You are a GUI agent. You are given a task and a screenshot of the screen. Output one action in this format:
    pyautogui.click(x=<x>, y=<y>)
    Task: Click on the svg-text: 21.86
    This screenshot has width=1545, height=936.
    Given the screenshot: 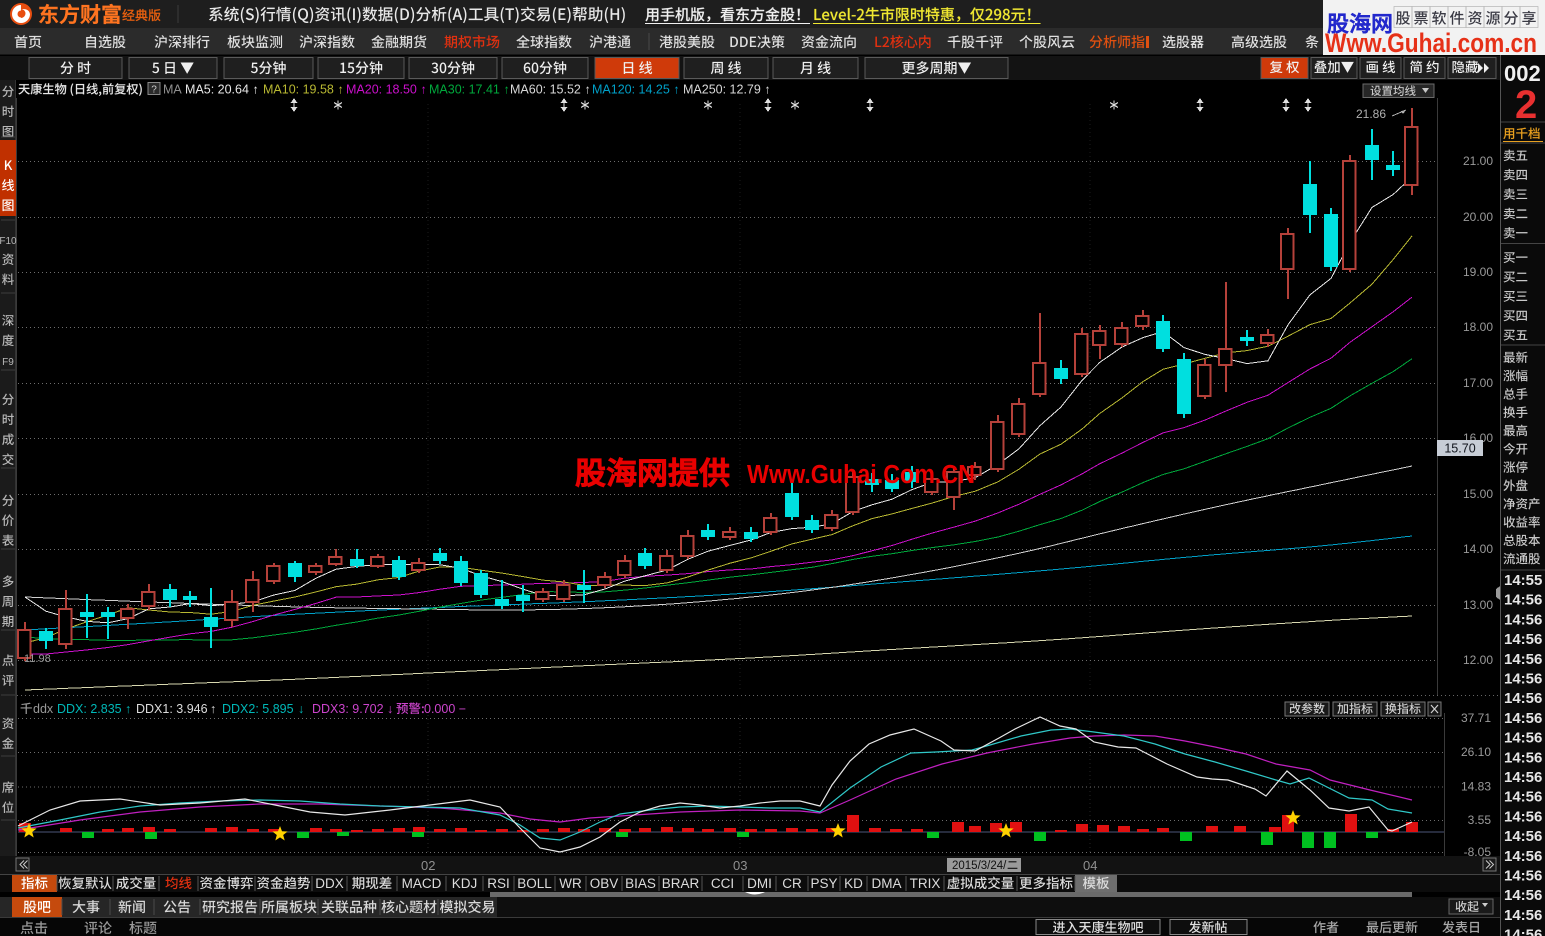 What is the action you would take?
    pyautogui.click(x=1371, y=114)
    